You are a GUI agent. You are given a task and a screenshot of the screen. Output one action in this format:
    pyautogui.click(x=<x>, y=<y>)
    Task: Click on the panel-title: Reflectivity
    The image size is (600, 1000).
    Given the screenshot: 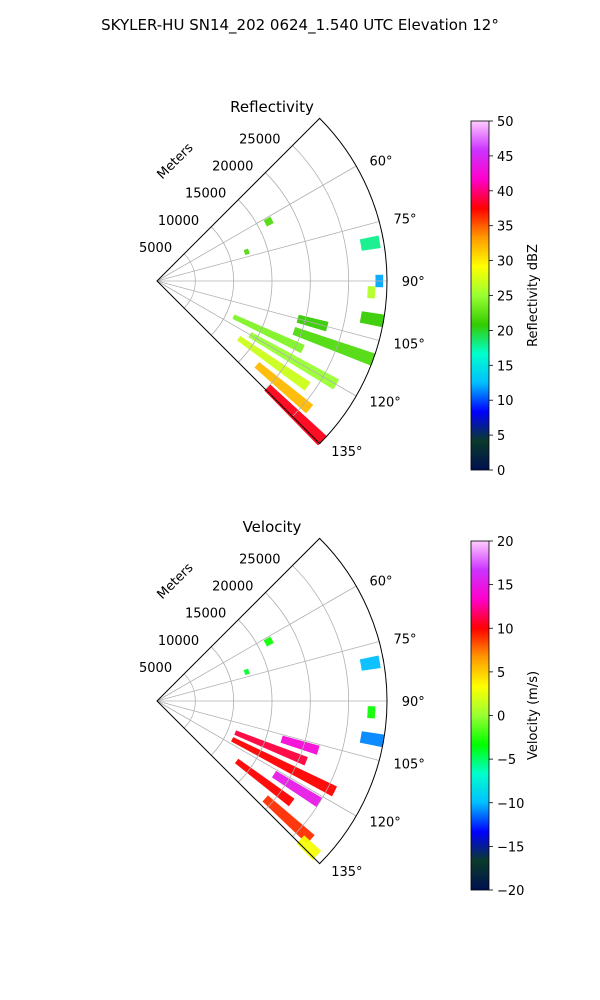 What is the action you would take?
    pyautogui.click(x=272, y=107)
    